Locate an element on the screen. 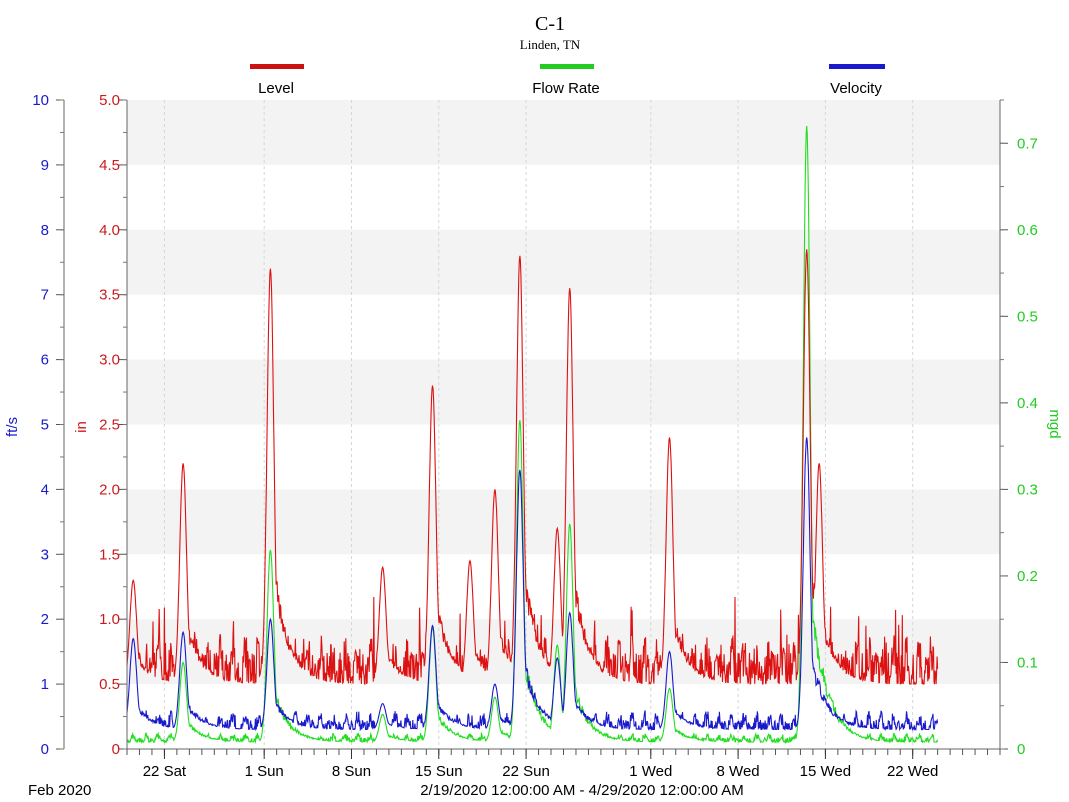 The height and width of the screenshot is (802, 1069). tick-label-velocity: 6 is located at coordinates (45, 360).